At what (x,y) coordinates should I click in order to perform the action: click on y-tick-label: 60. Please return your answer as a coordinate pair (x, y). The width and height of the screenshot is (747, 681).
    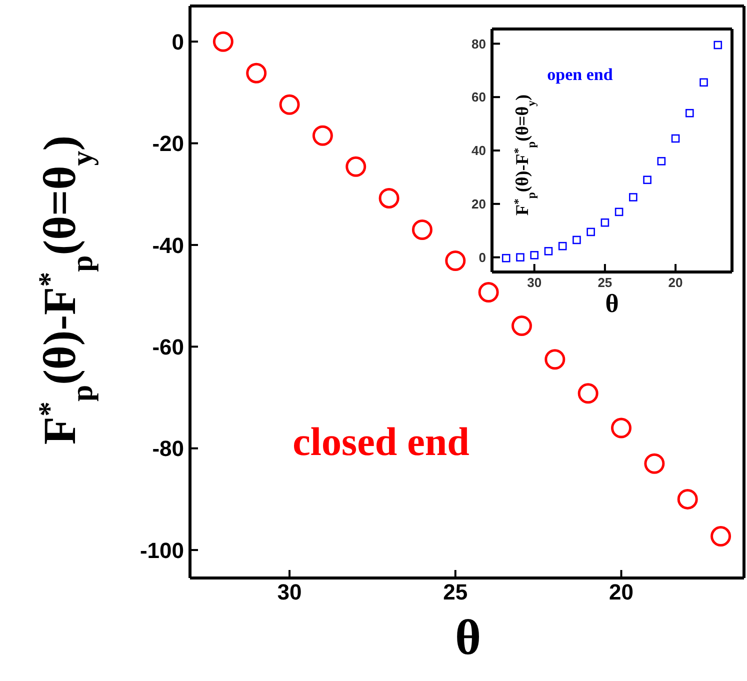
    Looking at the image, I should click on (479, 97).